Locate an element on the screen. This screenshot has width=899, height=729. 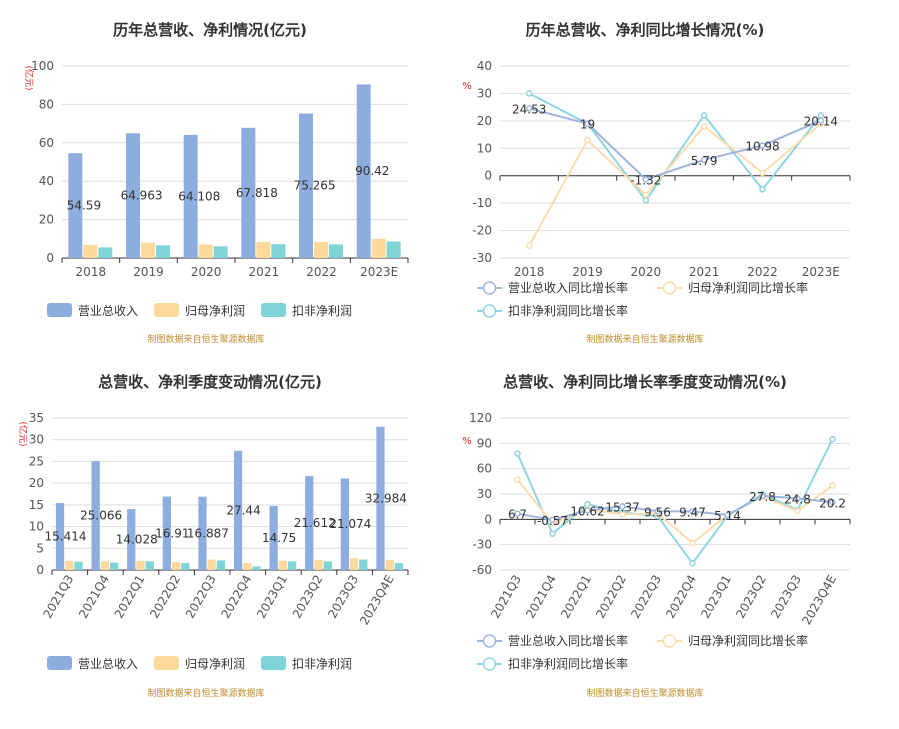
y-axis-unit-label: (亿元) is located at coordinates (23, 433).